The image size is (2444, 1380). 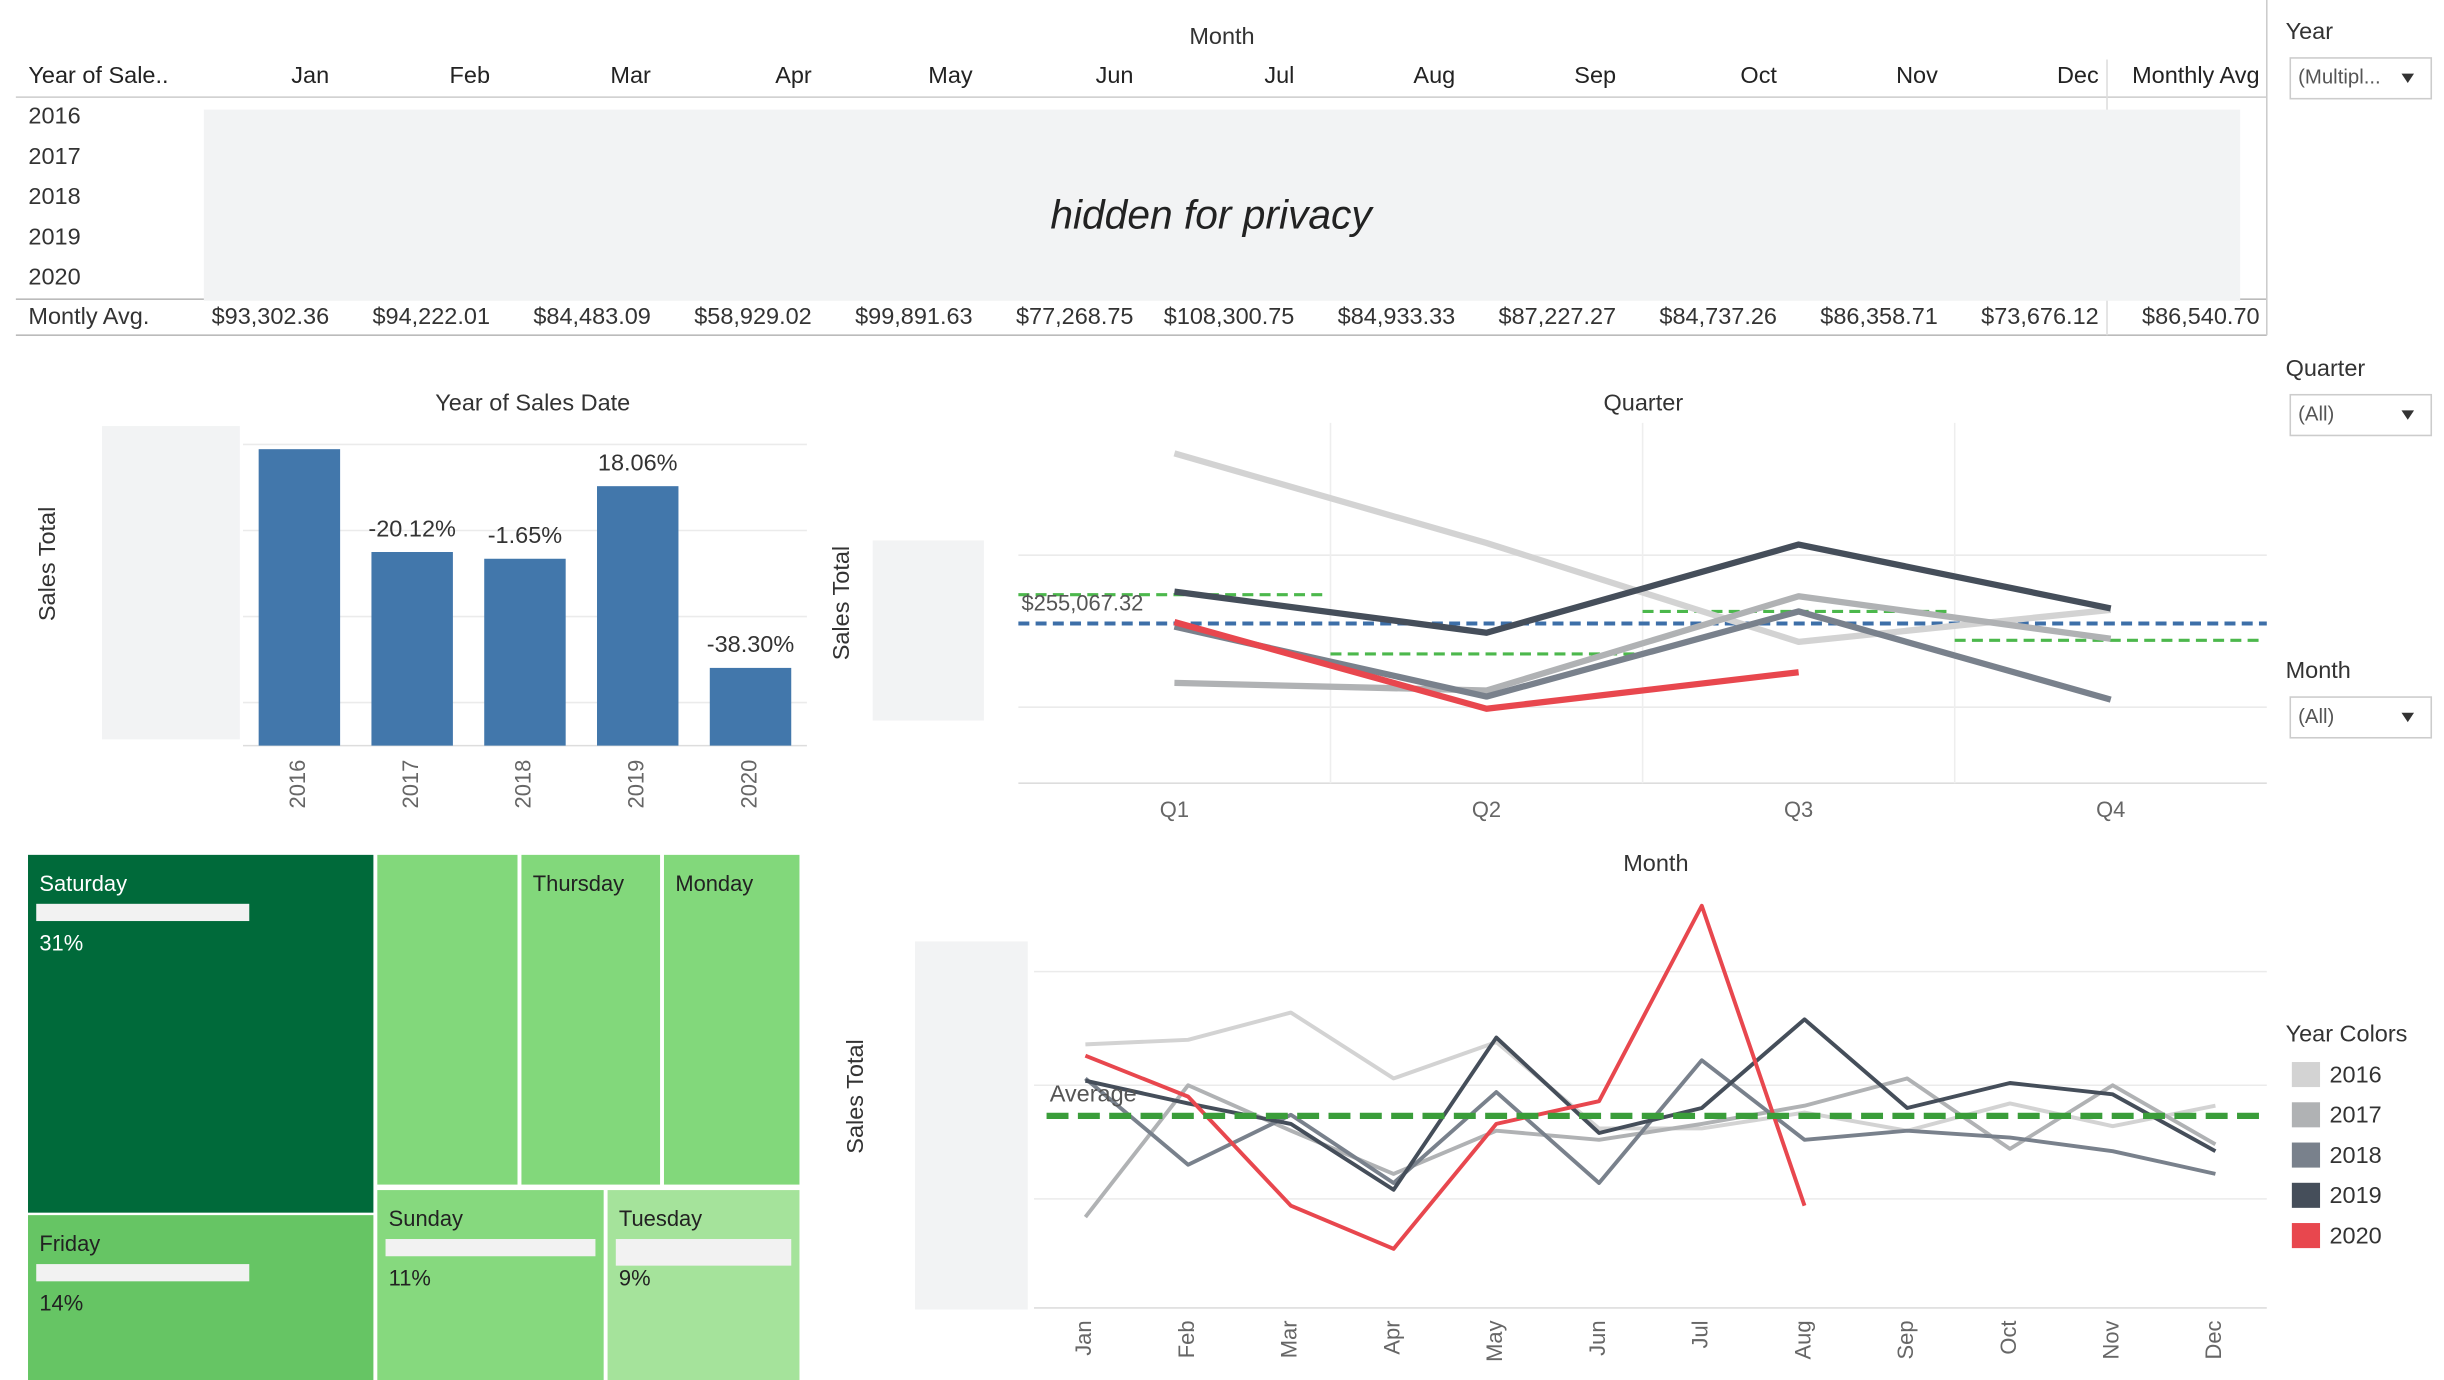 What do you see at coordinates (1289, 1339) in the screenshot?
I see `x-tick-label: Mar` at bounding box center [1289, 1339].